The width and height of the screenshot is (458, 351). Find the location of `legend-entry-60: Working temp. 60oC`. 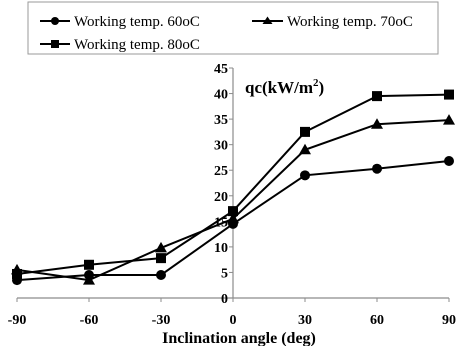

legend-entry-60: Working temp. 60oC is located at coordinates (120, 22).